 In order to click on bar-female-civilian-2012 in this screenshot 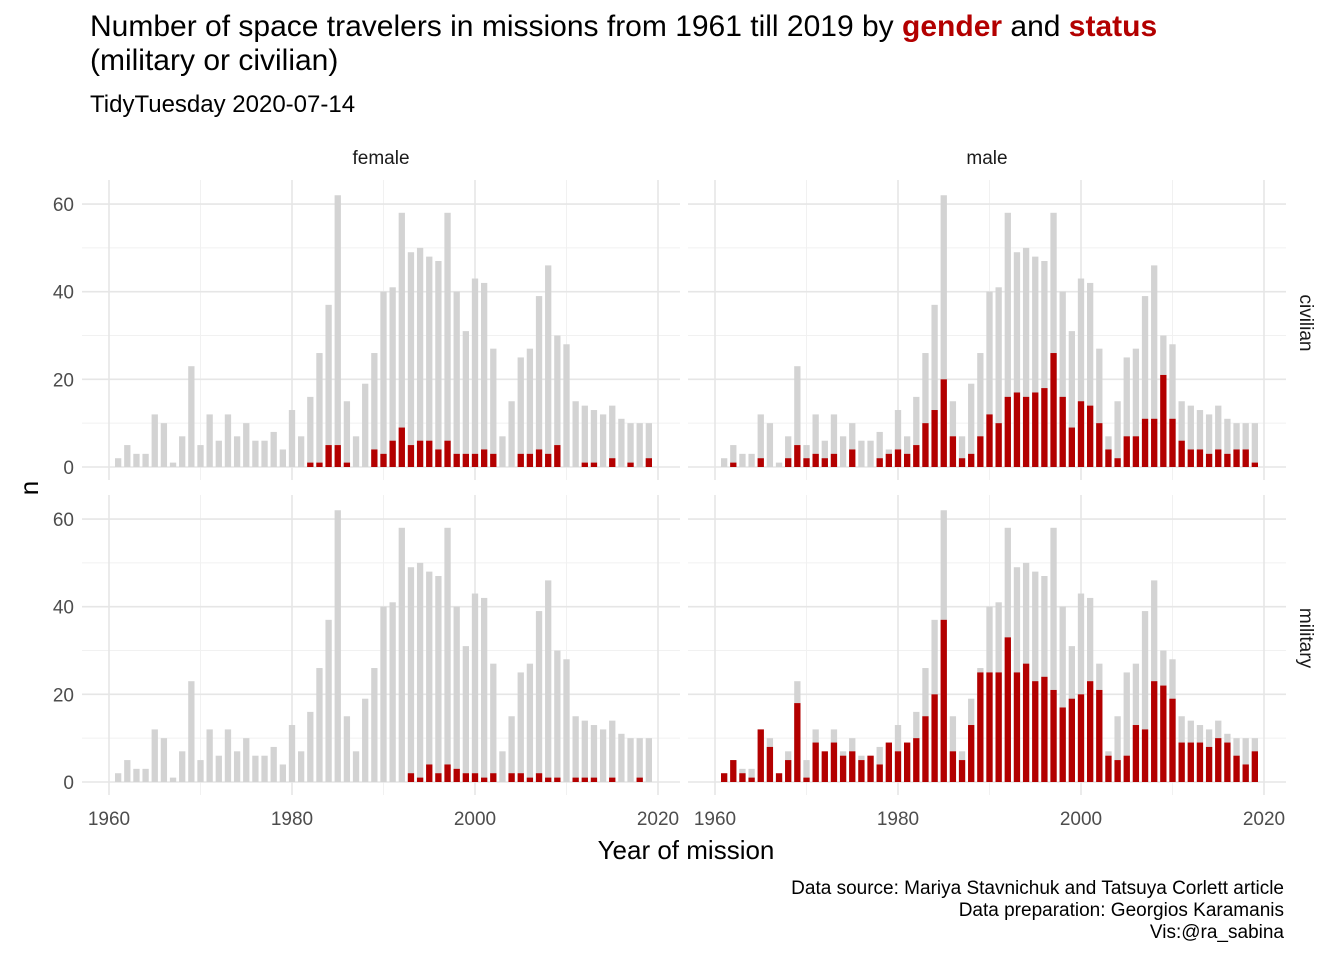, I will do `click(584, 464)`.